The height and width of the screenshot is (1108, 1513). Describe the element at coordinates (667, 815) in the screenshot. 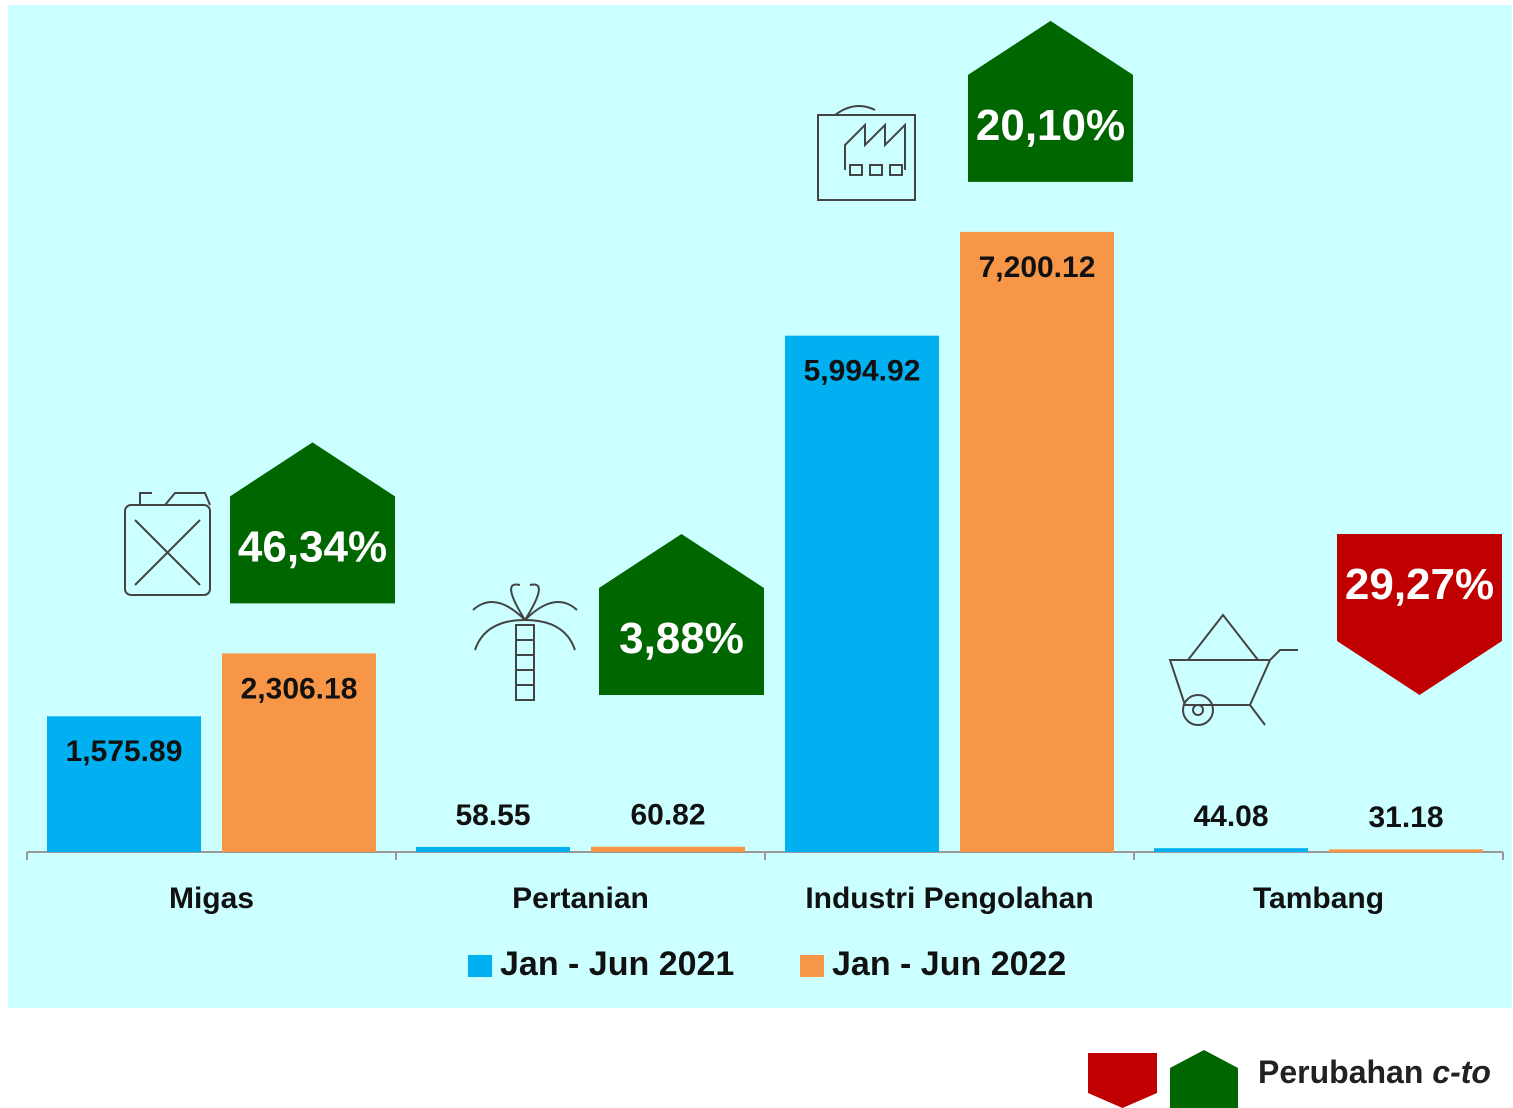

I see `value-label: 60.82` at that location.